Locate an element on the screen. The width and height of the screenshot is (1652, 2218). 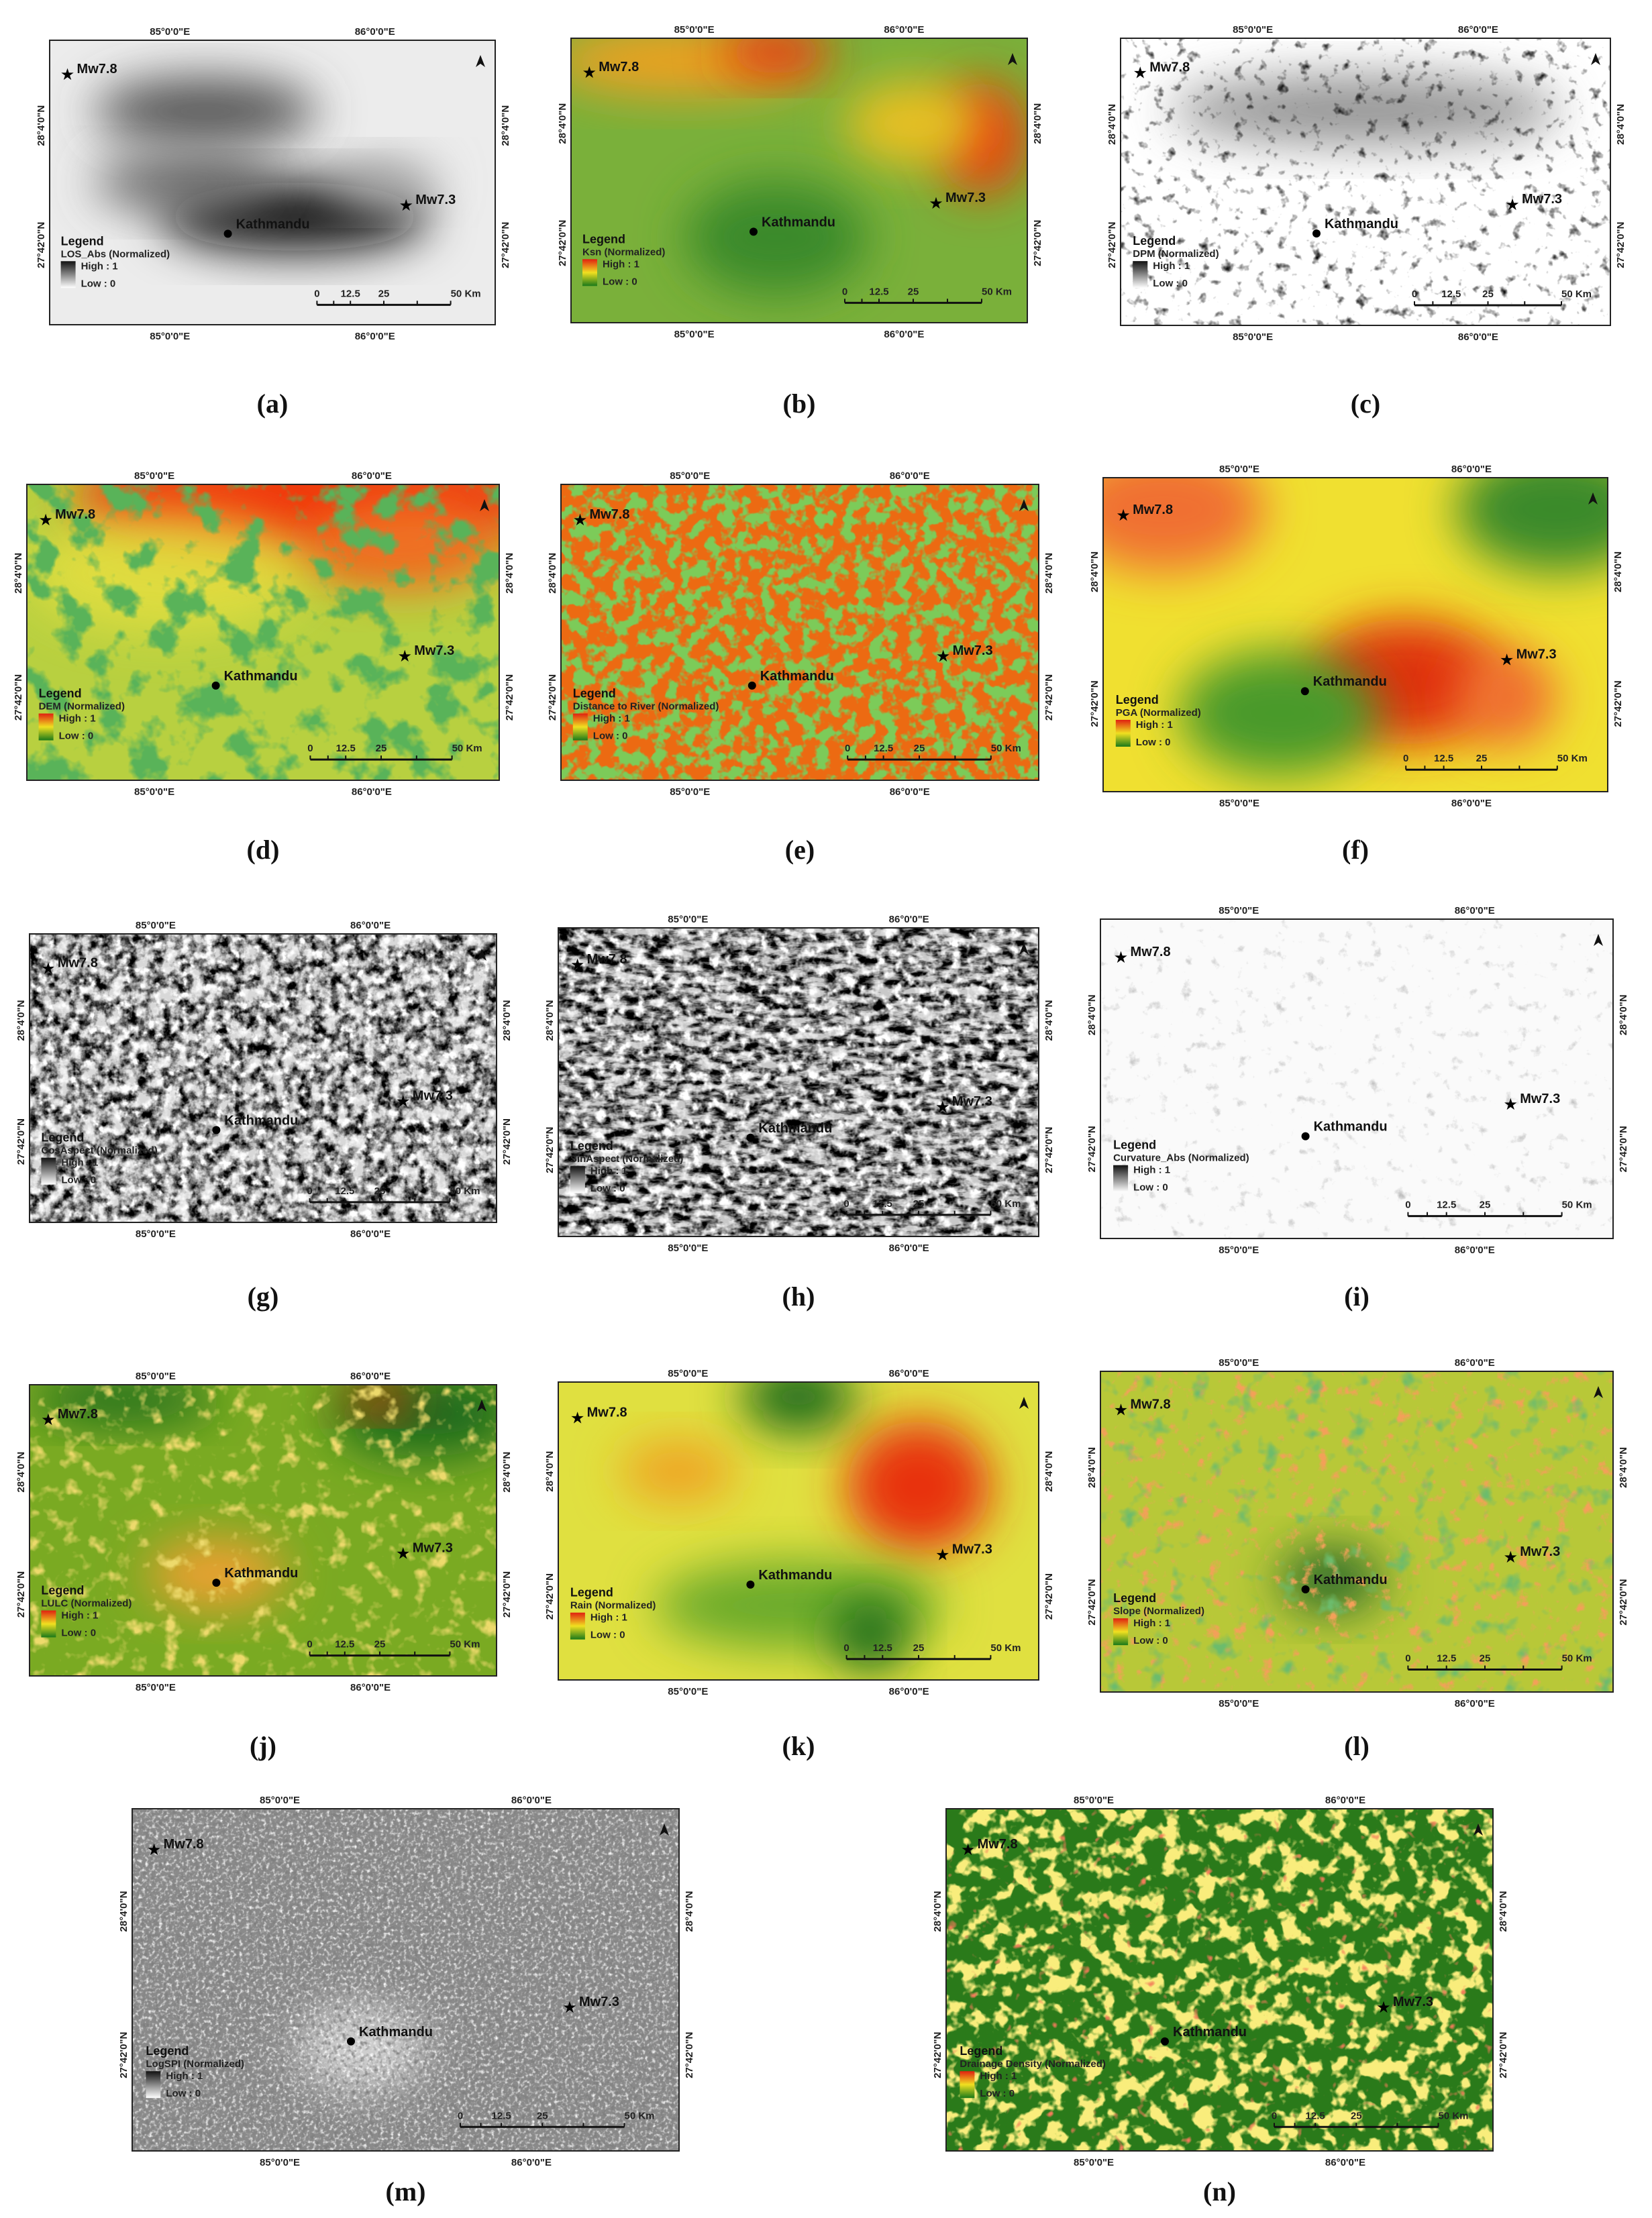
legend-layer: SinAspect (Normalized) is located at coordinates (626, 1159).